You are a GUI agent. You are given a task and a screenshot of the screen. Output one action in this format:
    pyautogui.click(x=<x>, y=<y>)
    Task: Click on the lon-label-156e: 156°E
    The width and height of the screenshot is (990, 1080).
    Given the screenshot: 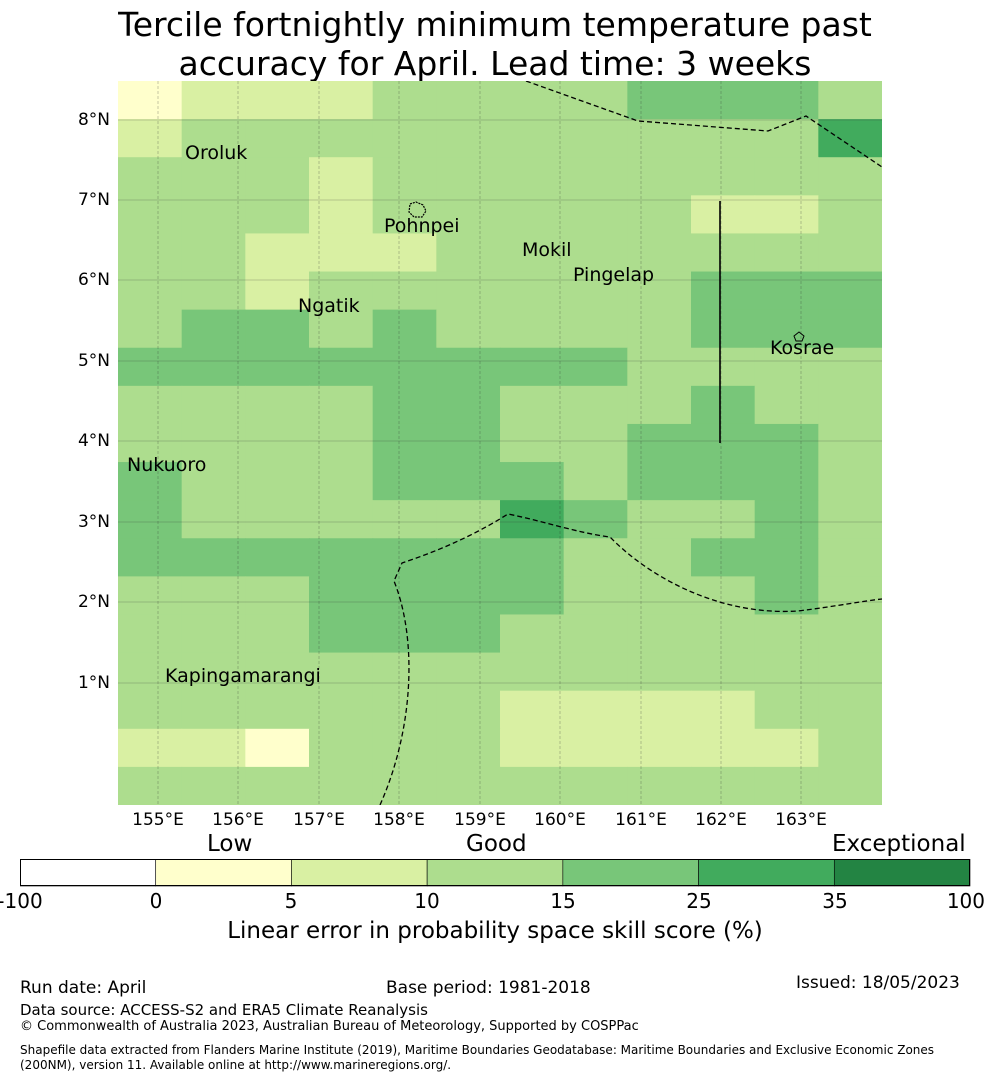 What is the action you would take?
    pyautogui.click(x=238, y=820)
    